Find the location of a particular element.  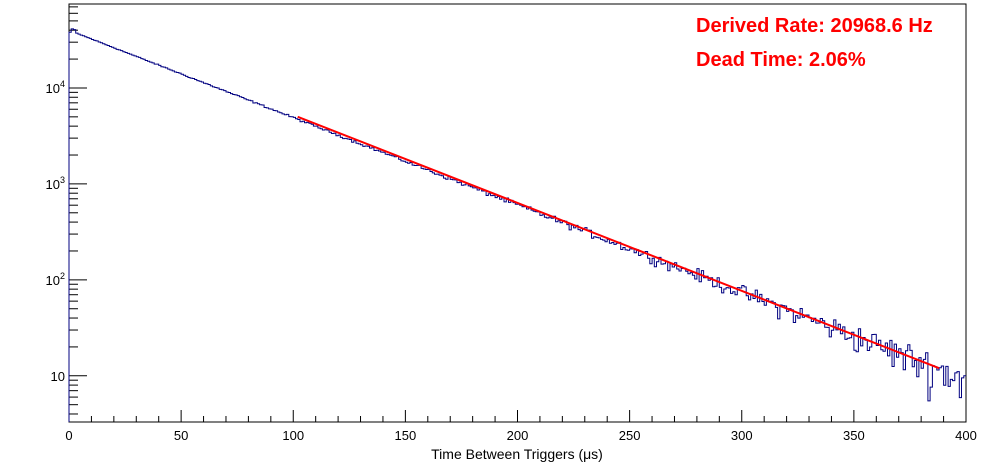

y-tick-label: 10 is located at coordinates (58, 376).